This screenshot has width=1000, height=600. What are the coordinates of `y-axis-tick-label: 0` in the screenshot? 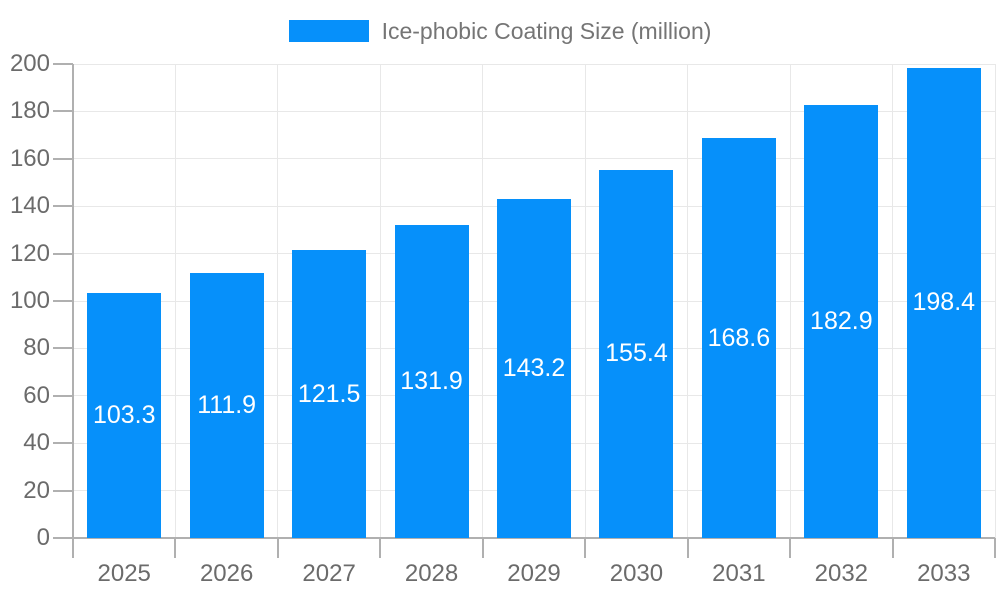 It's located at (43, 537).